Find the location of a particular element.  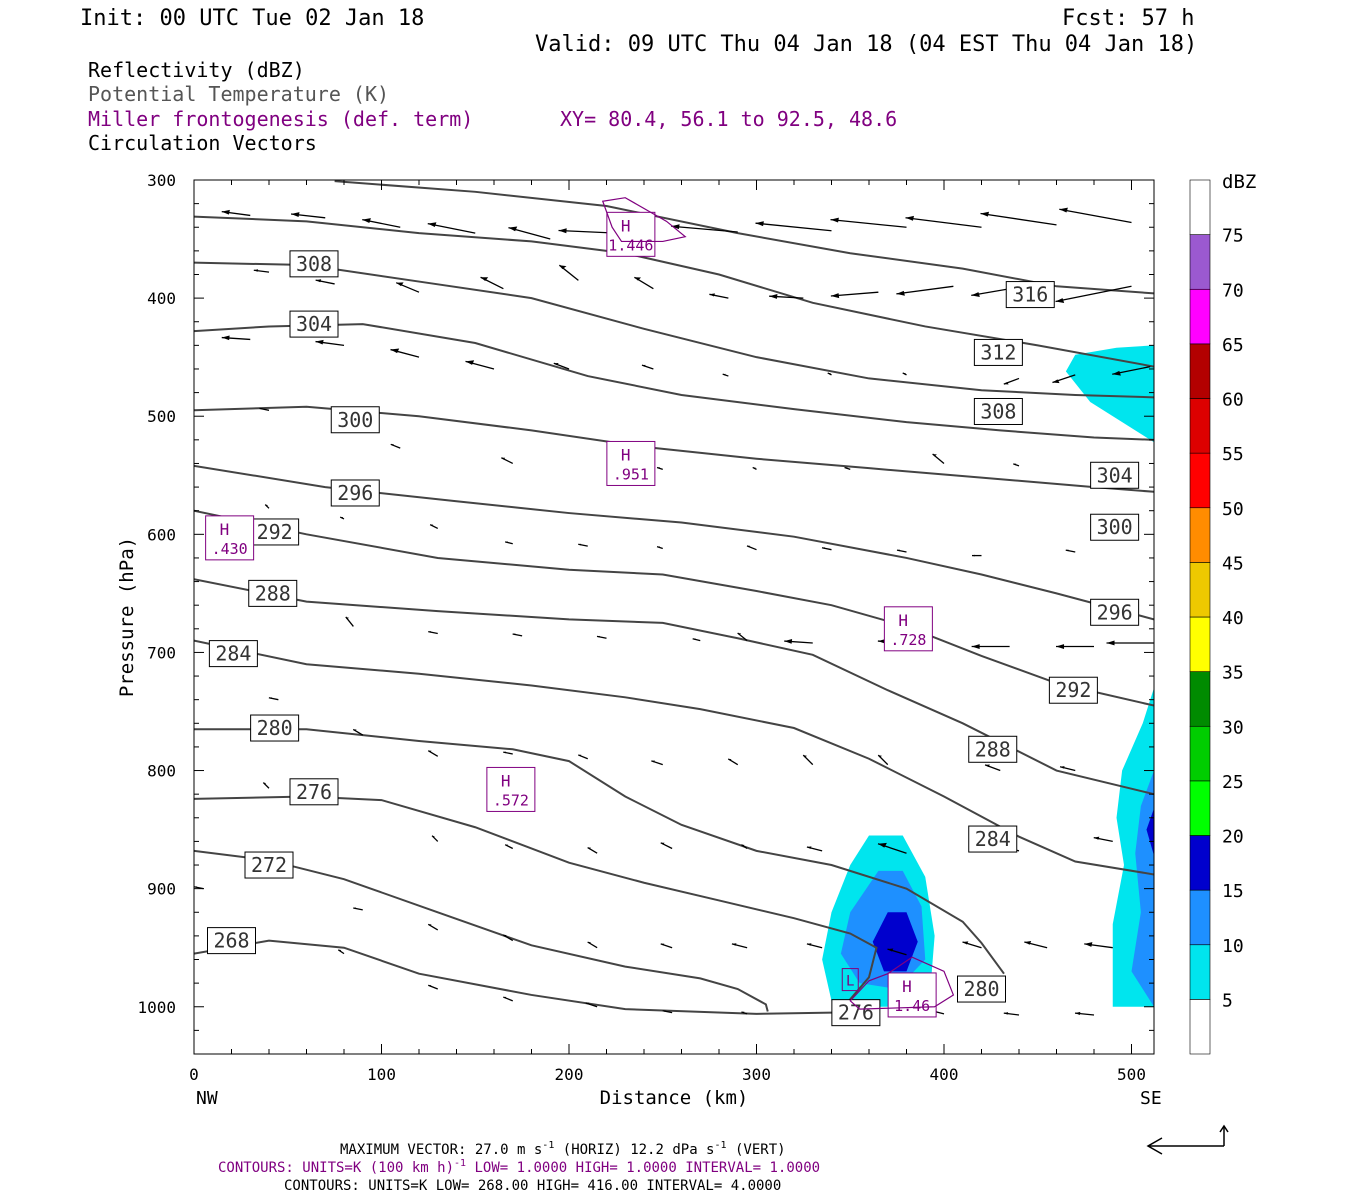

x-tick-label: 200 is located at coordinates (569, 1074).